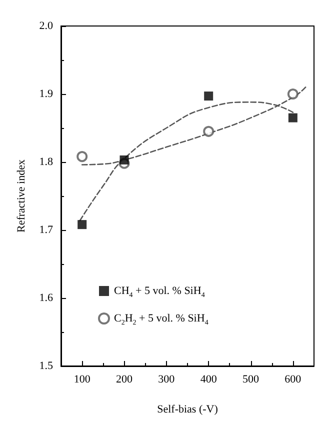 The height and width of the screenshot is (434, 330). I want to click on x-tick-label: 400, so click(209, 380).